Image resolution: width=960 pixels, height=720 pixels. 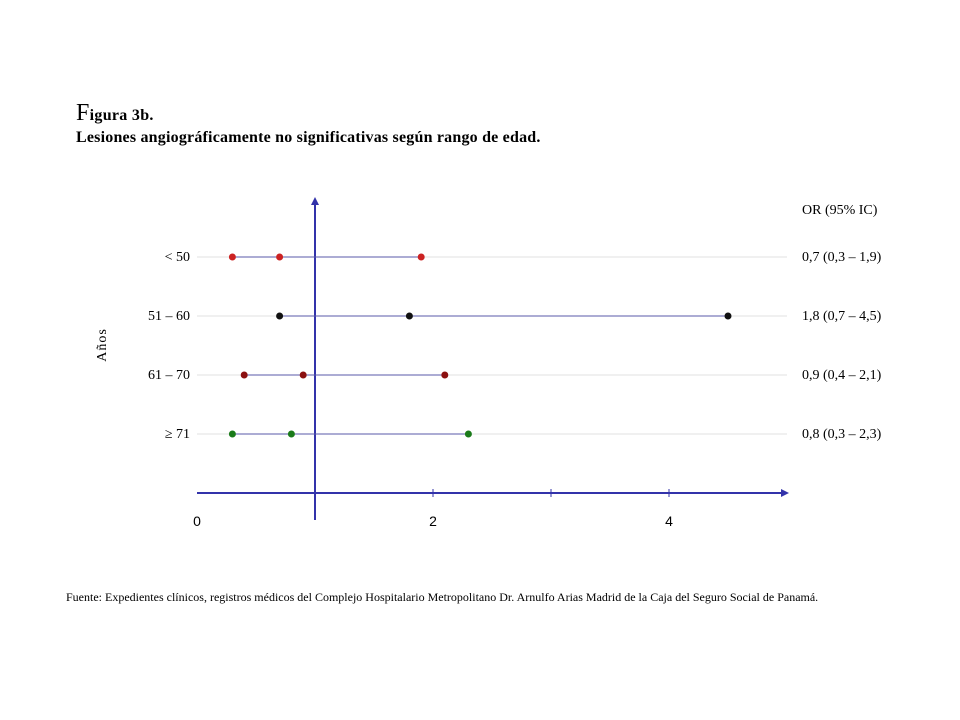 What do you see at coordinates (102, 345) in the screenshot?
I see `y-axis-label: Años` at bounding box center [102, 345].